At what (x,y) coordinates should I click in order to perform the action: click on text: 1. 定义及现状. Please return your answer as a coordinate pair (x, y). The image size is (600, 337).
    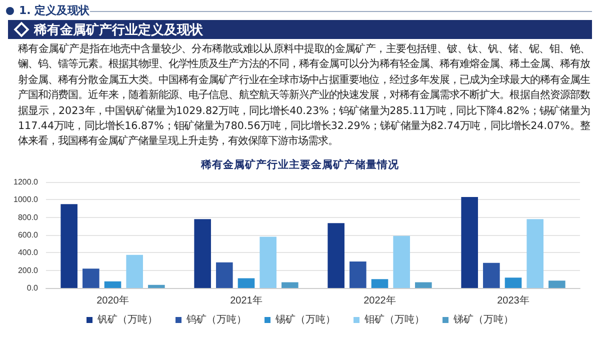
    Looking at the image, I should click on (54, 10).